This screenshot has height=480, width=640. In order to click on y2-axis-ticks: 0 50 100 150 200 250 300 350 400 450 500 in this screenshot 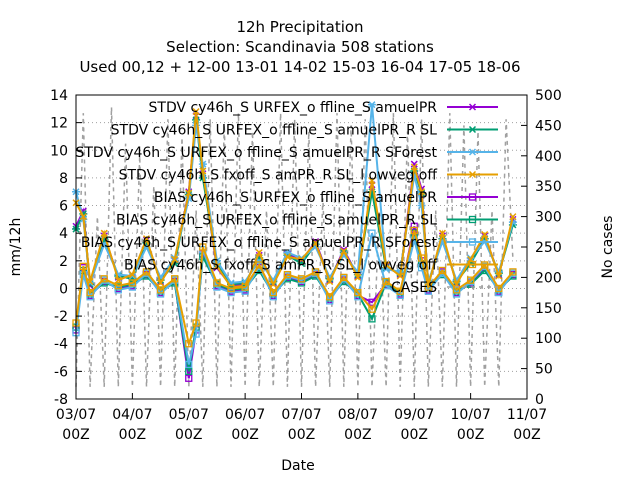, I will do `click(541, 248)`.